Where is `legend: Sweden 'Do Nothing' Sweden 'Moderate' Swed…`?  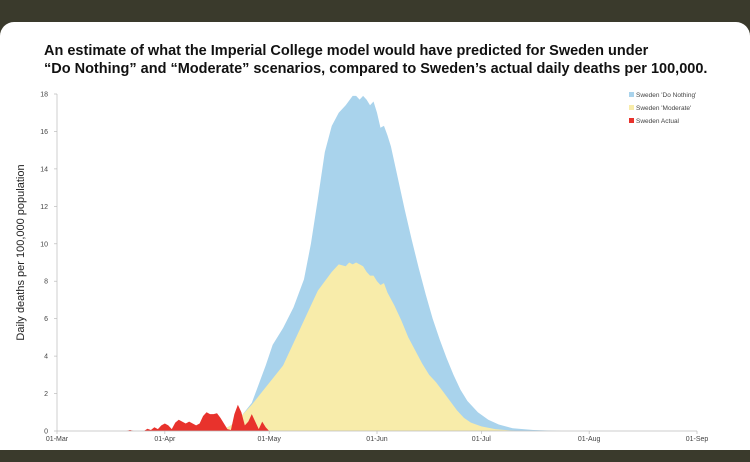 legend: Sweden 'Do Nothing' Sweden 'Moderate' Swed… is located at coordinates (662, 108).